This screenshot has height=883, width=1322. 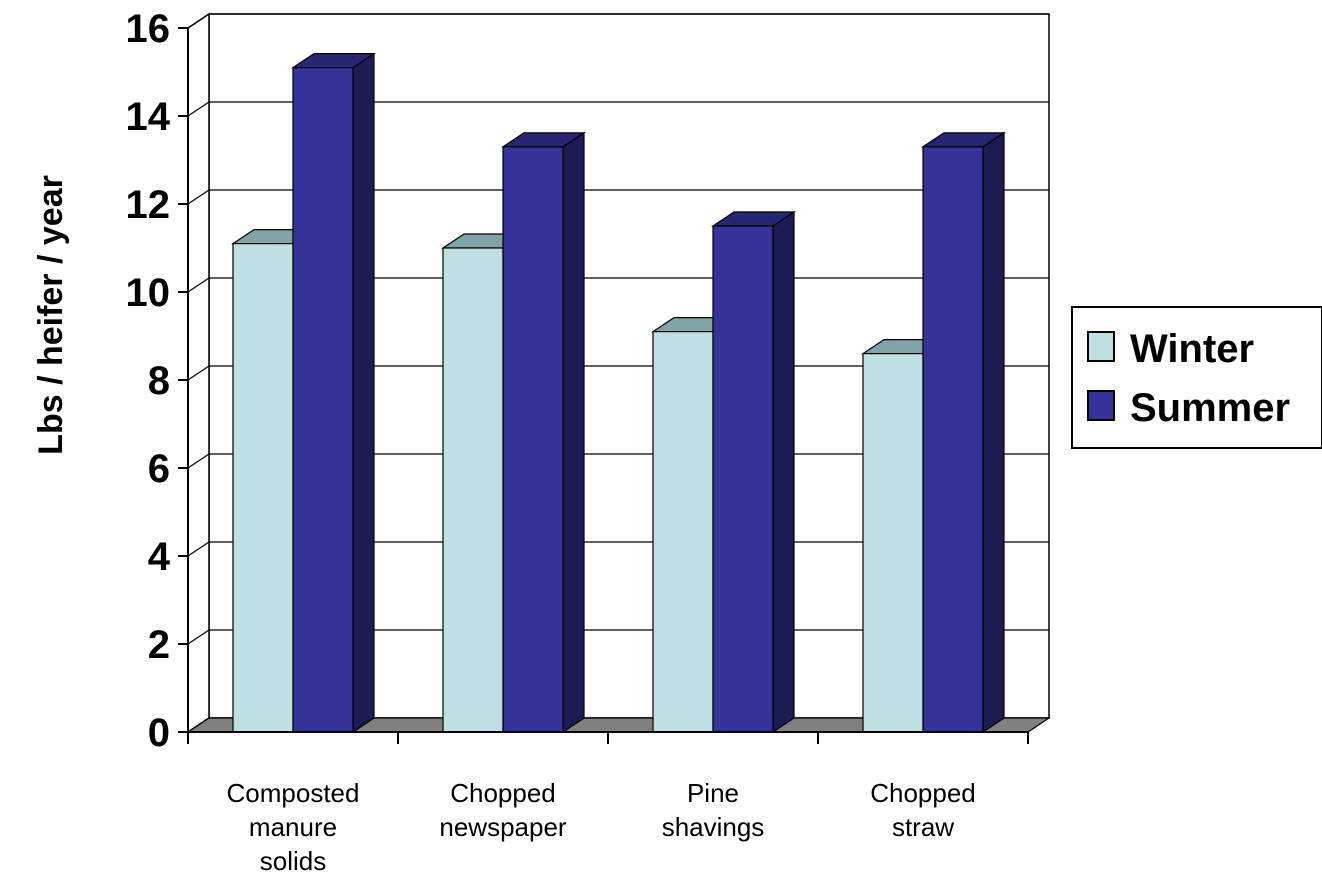 What do you see at coordinates (713, 793) in the screenshot?
I see `x-category-label-line: Pine` at bounding box center [713, 793].